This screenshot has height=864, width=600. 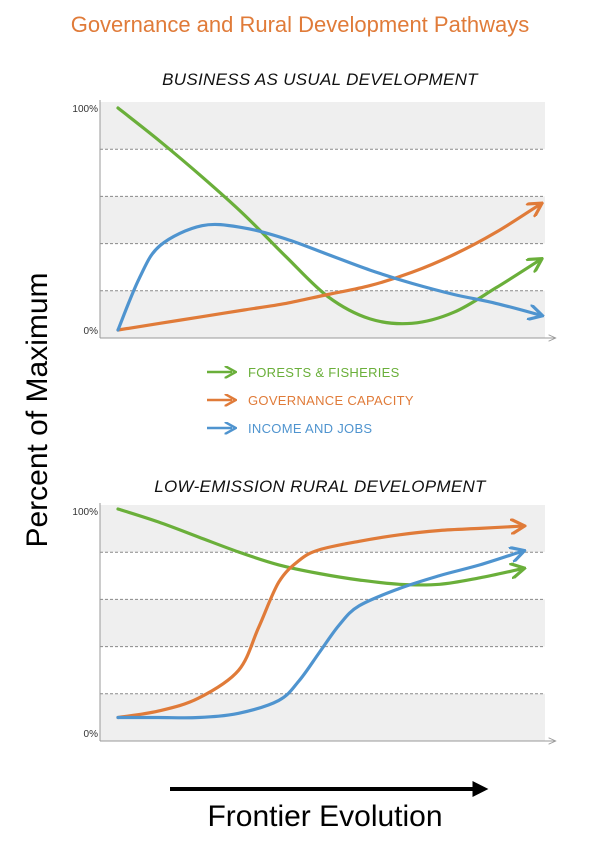 What do you see at coordinates (331, 400) in the screenshot?
I see `legend-label-governance-capacity: GOVERNANCE CAPACITY` at bounding box center [331, 400].